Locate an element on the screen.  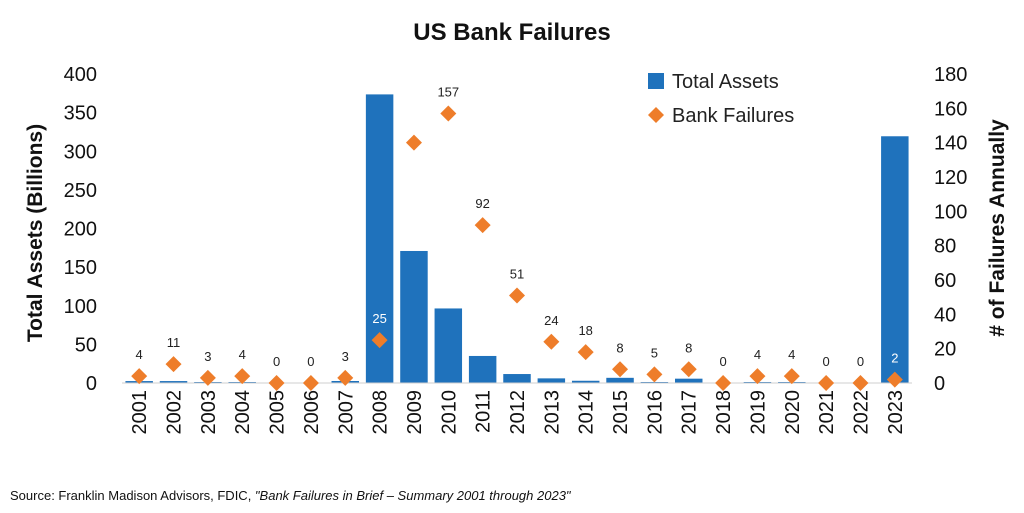
legend-label-bank-failures: Bank Failures is located at coordinates (733, 116).